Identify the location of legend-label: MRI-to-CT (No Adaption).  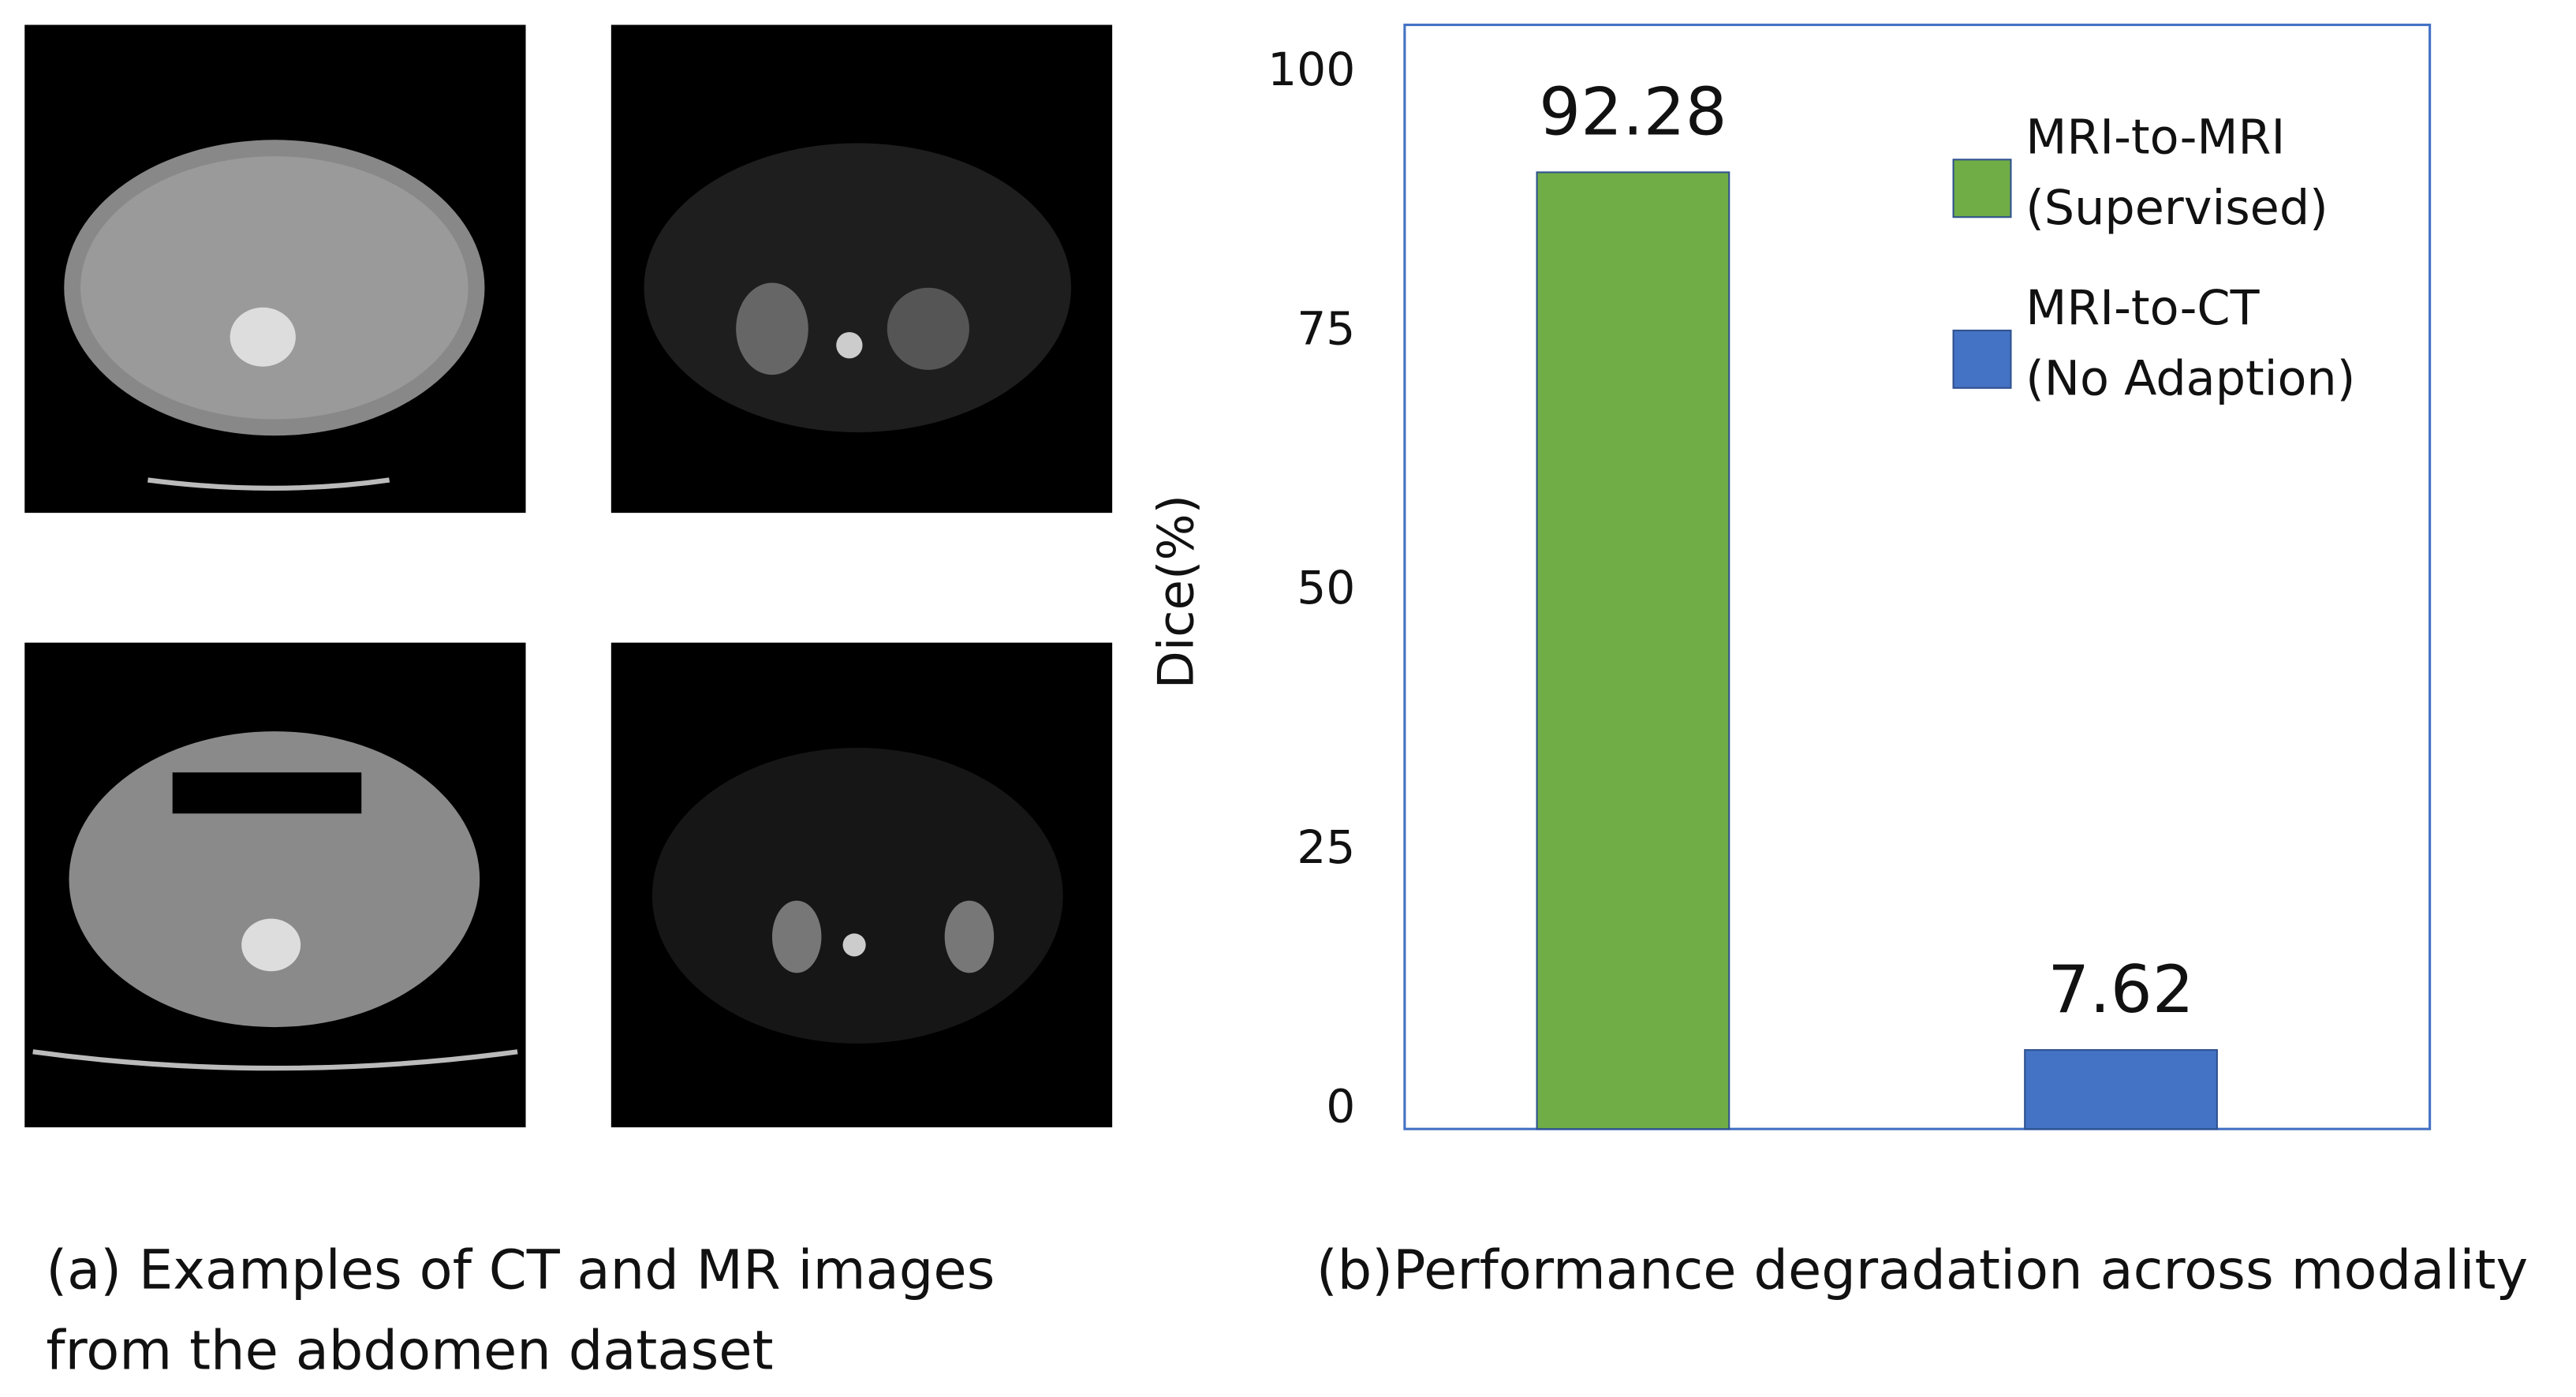
(2190, 344).